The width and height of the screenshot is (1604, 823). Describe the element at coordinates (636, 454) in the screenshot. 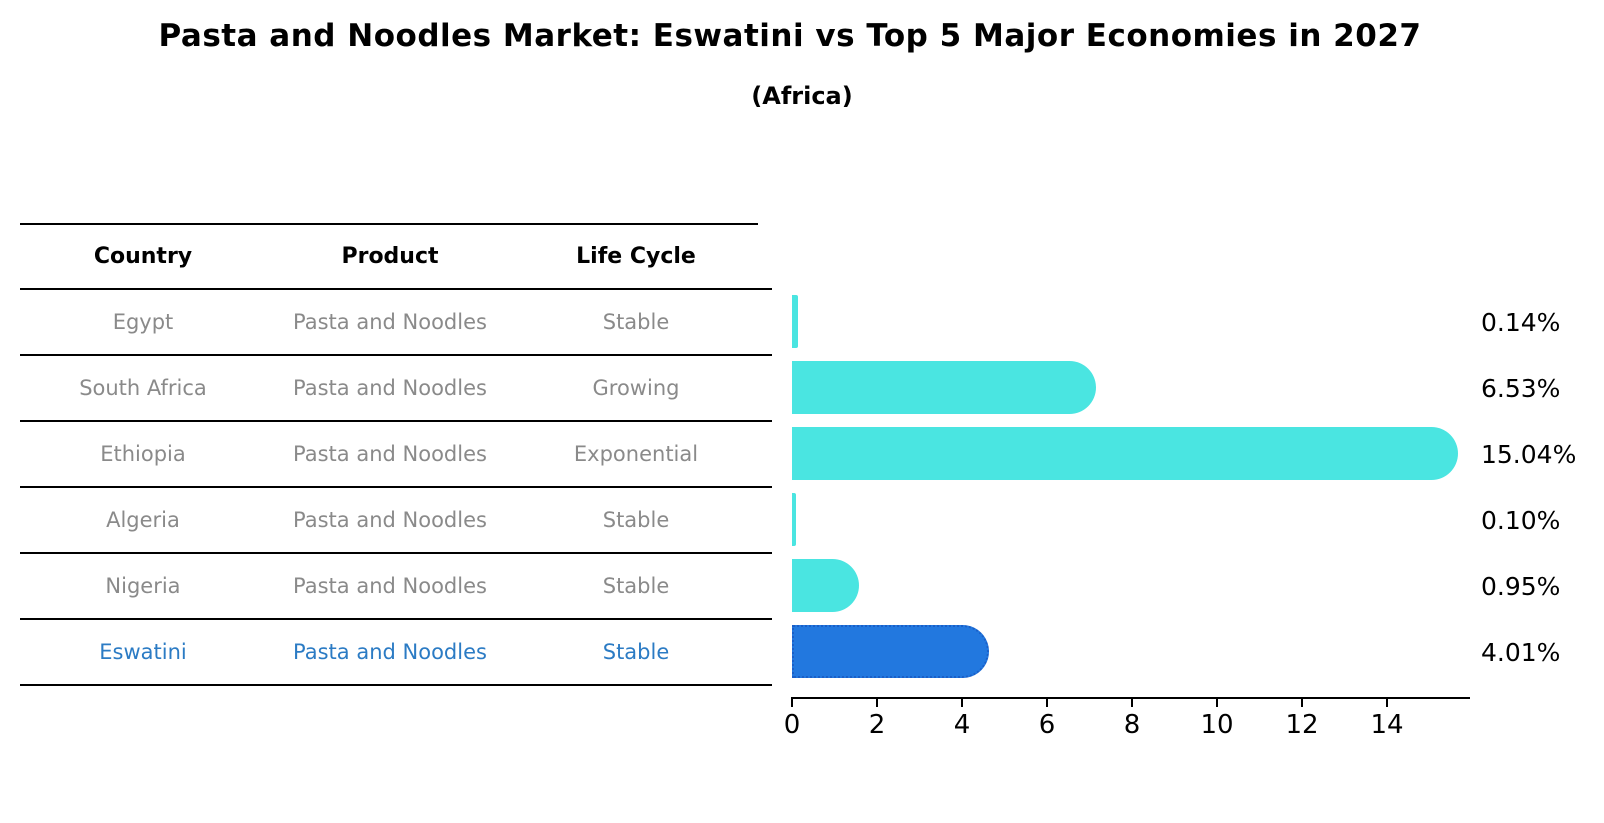

I see `cell-life-cycle: Exponential` at that location.